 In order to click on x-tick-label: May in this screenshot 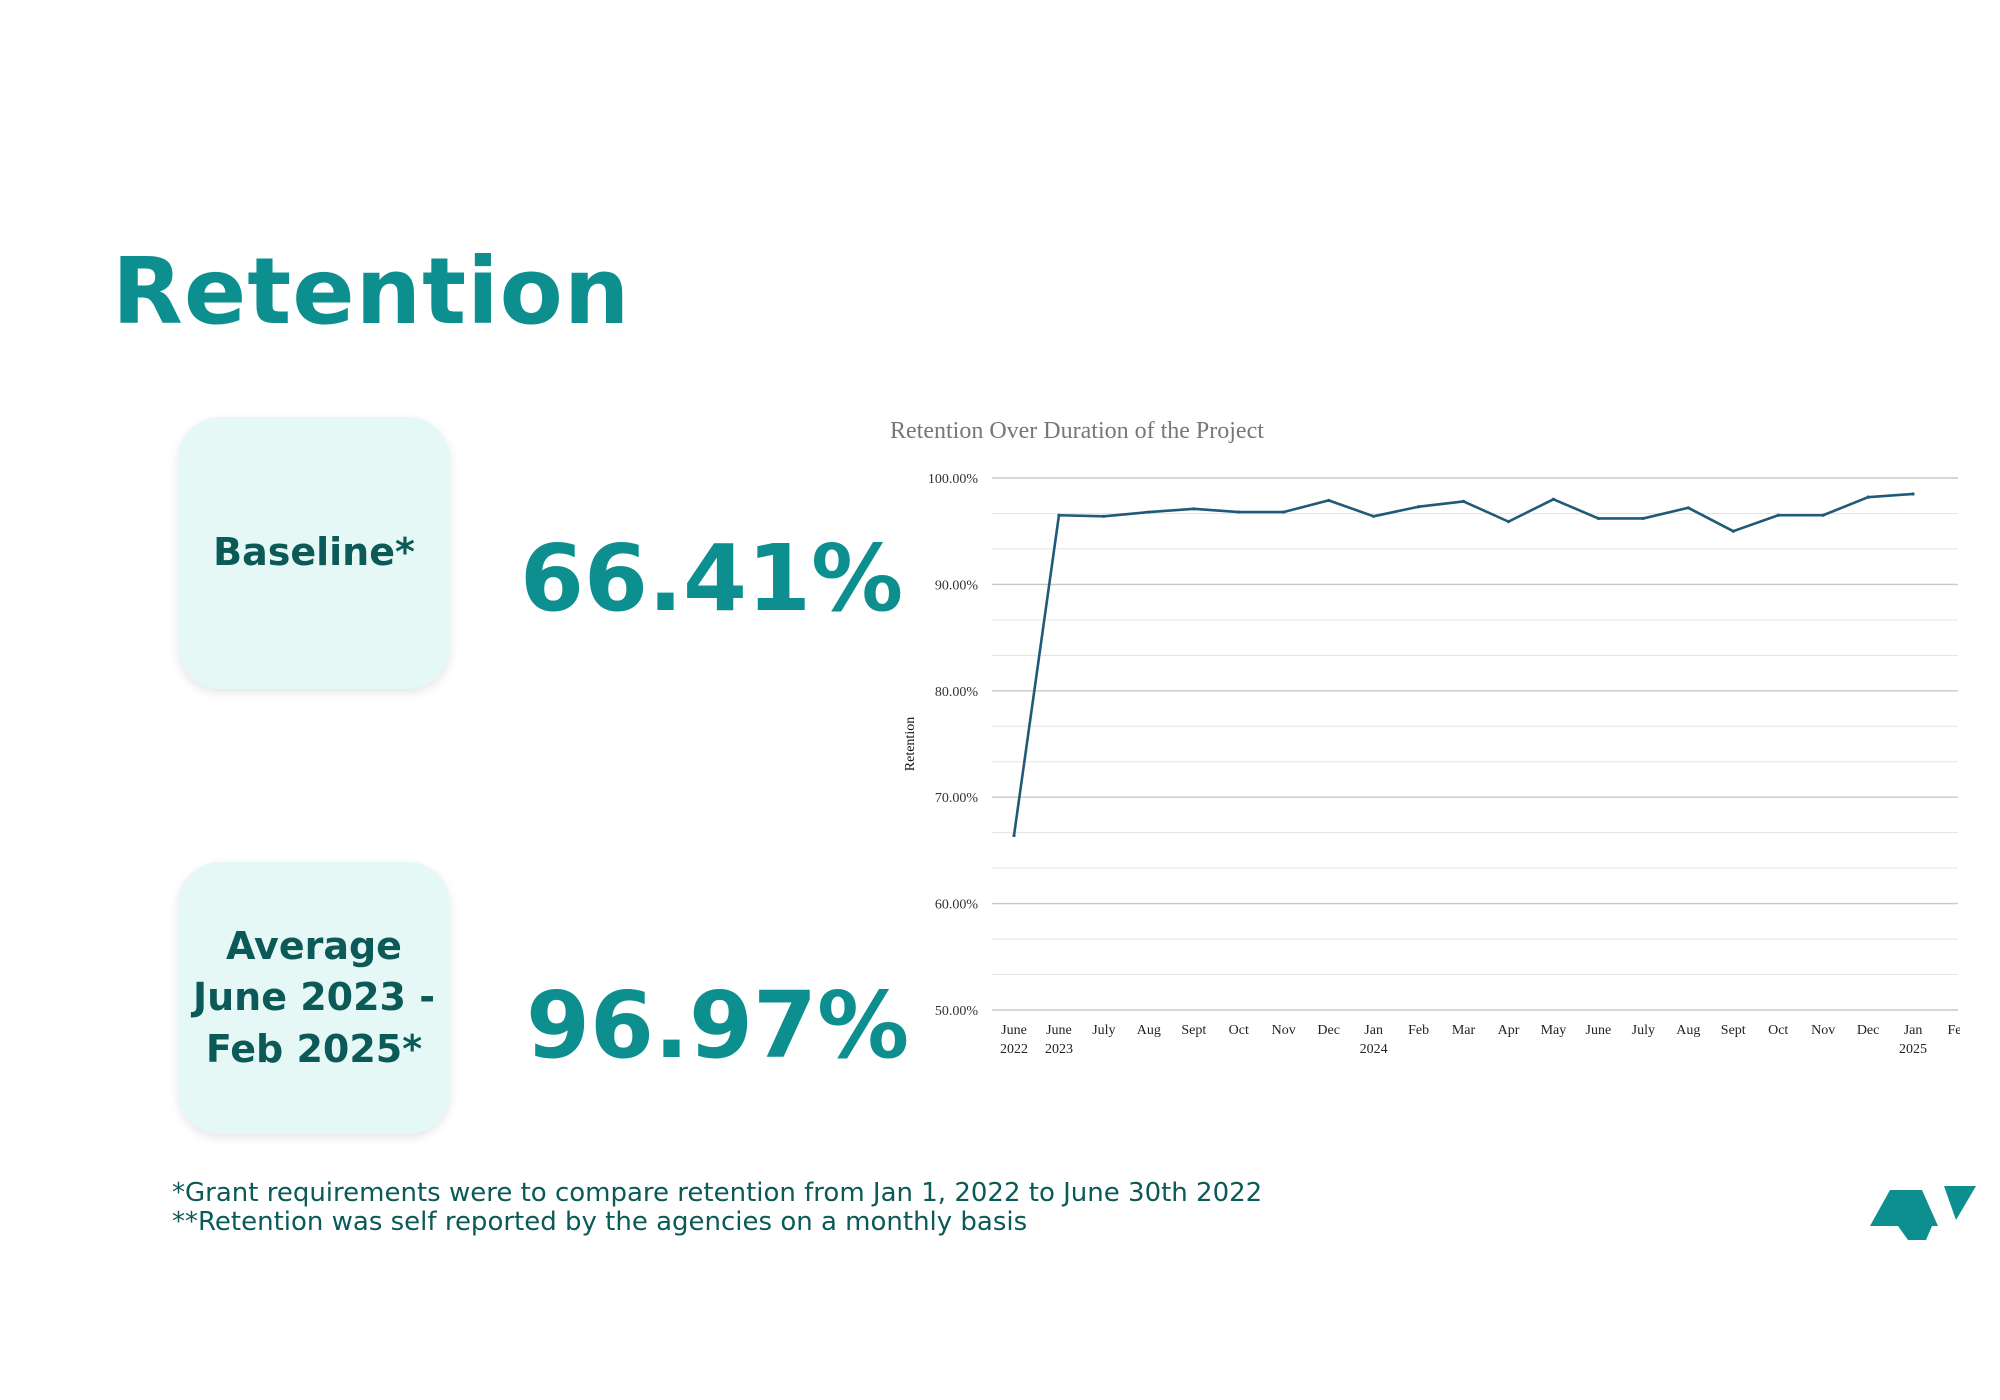, I will do `click(1554, 1030)`.